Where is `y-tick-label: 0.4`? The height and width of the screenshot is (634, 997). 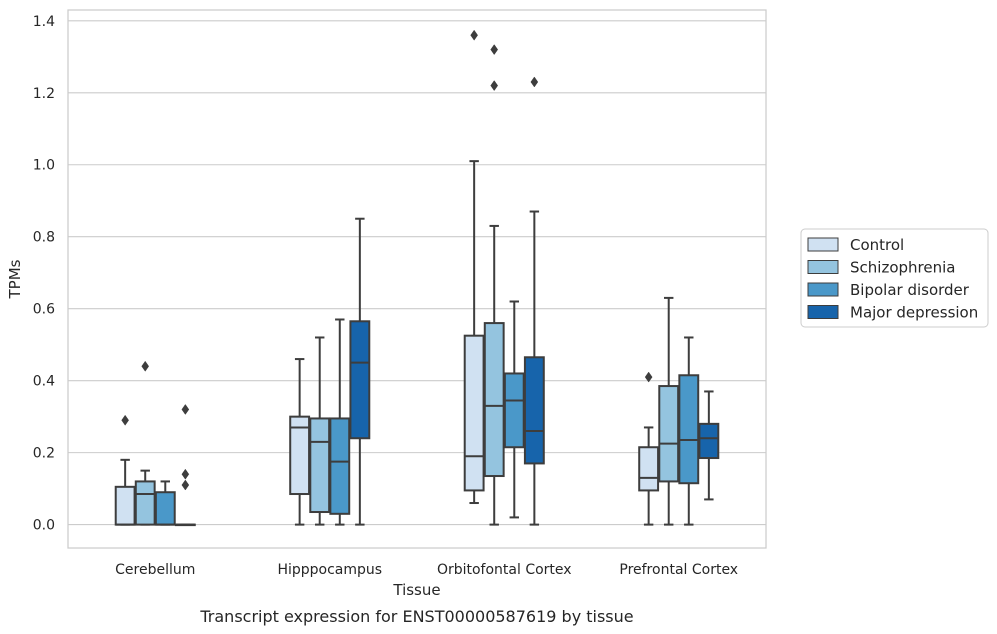
y-tick-label: 0.4 is located at coordinates (44, 382).